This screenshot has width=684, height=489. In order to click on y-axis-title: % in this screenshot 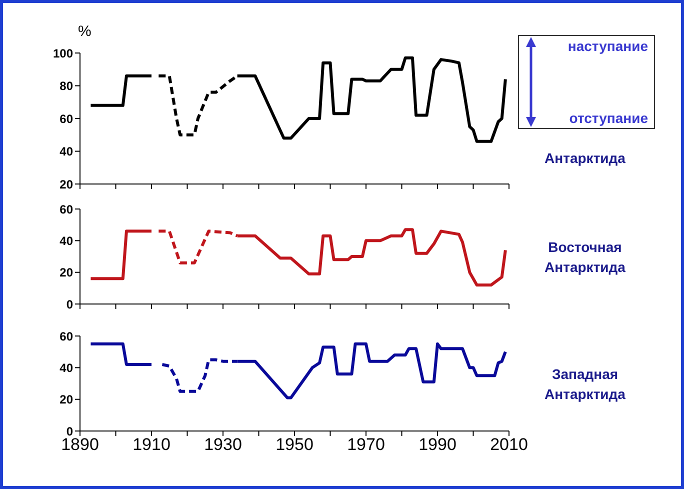, I will do `click(85, 31)`.